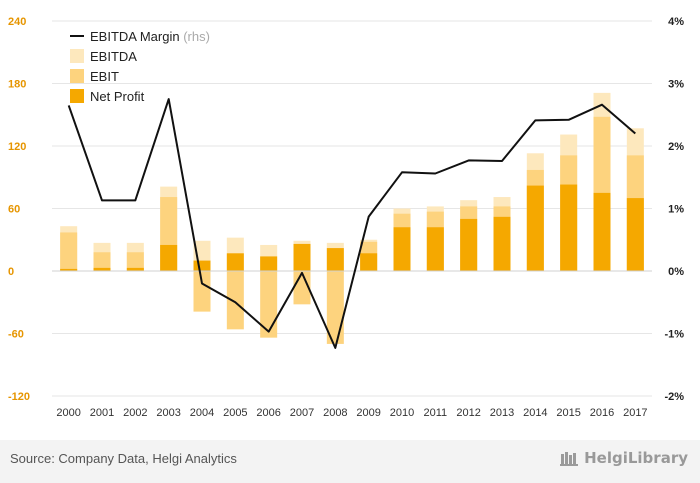  Describe the element at coordinates (676, 85) in the screenshot. I see `y-tick-right: 3%` at that location.